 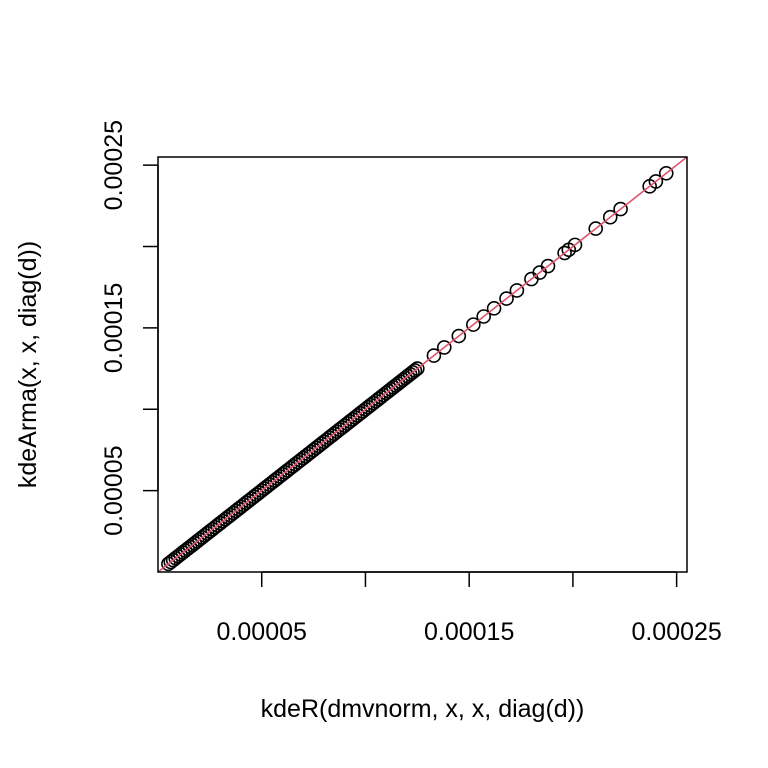 I want to click on y-tick-label: 0.00005, so click(x=114, y=490).